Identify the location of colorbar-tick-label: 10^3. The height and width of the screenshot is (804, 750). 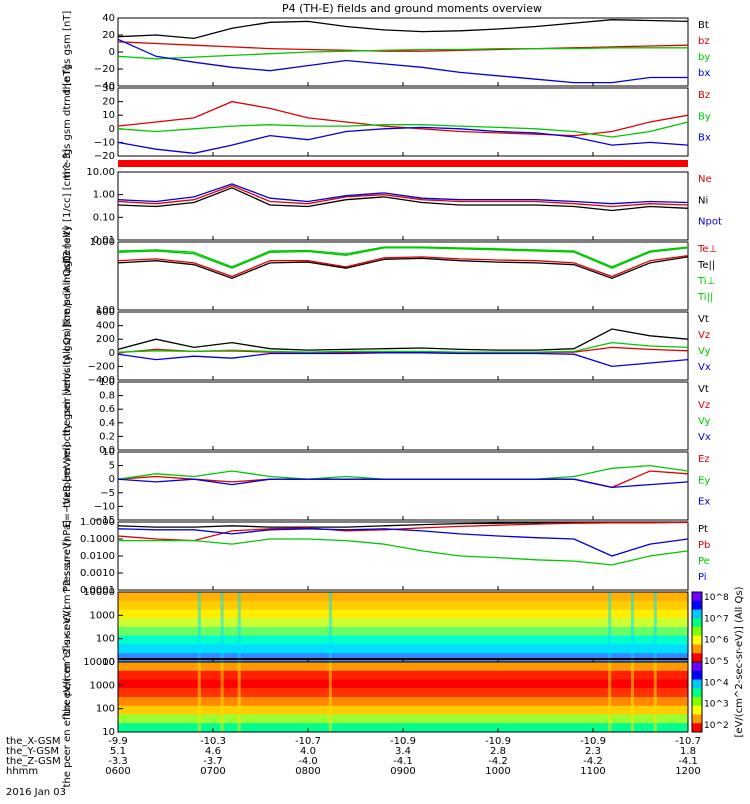
(716, 705).